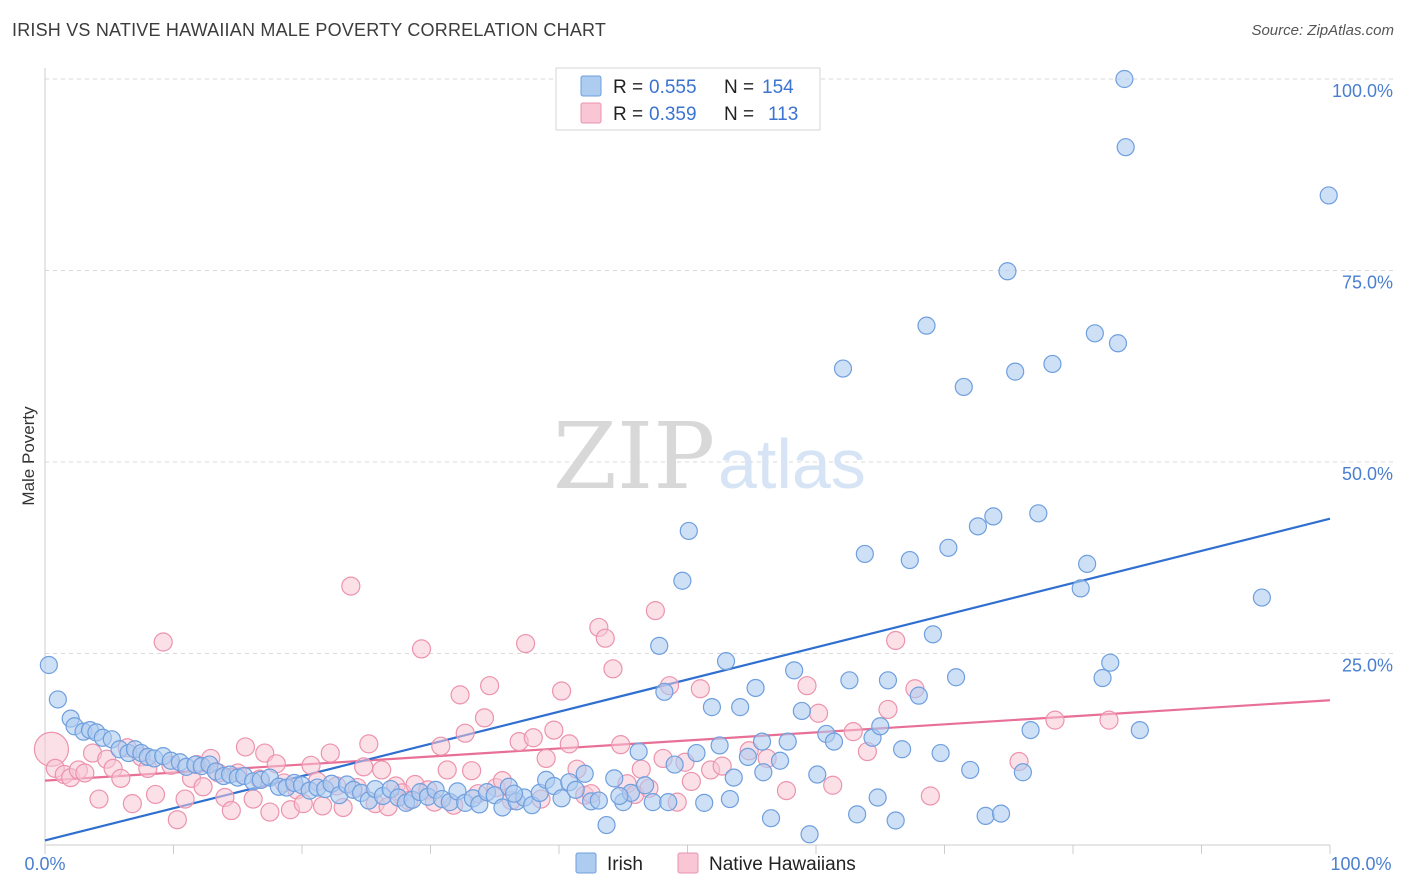  Describe the element at coordinates (1367, 666) in the screenshot. I see `y-tick-label: 25.0%` at that location.